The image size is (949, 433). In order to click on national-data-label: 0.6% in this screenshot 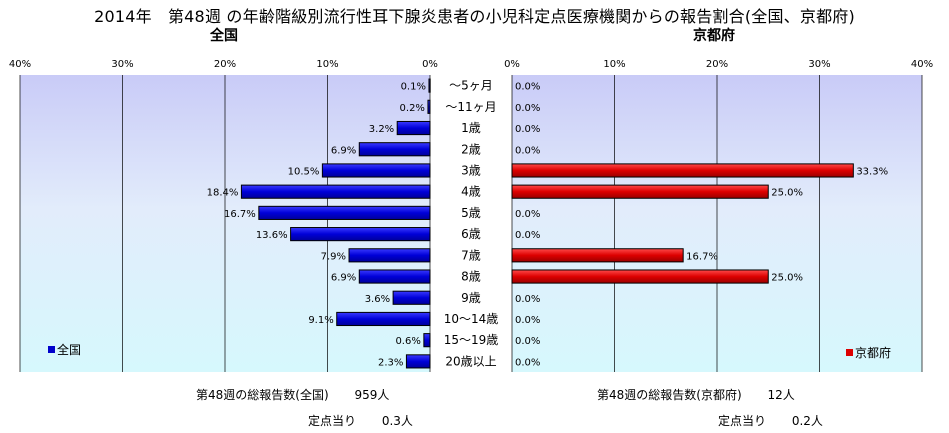, I will do `click(407, 341)`.